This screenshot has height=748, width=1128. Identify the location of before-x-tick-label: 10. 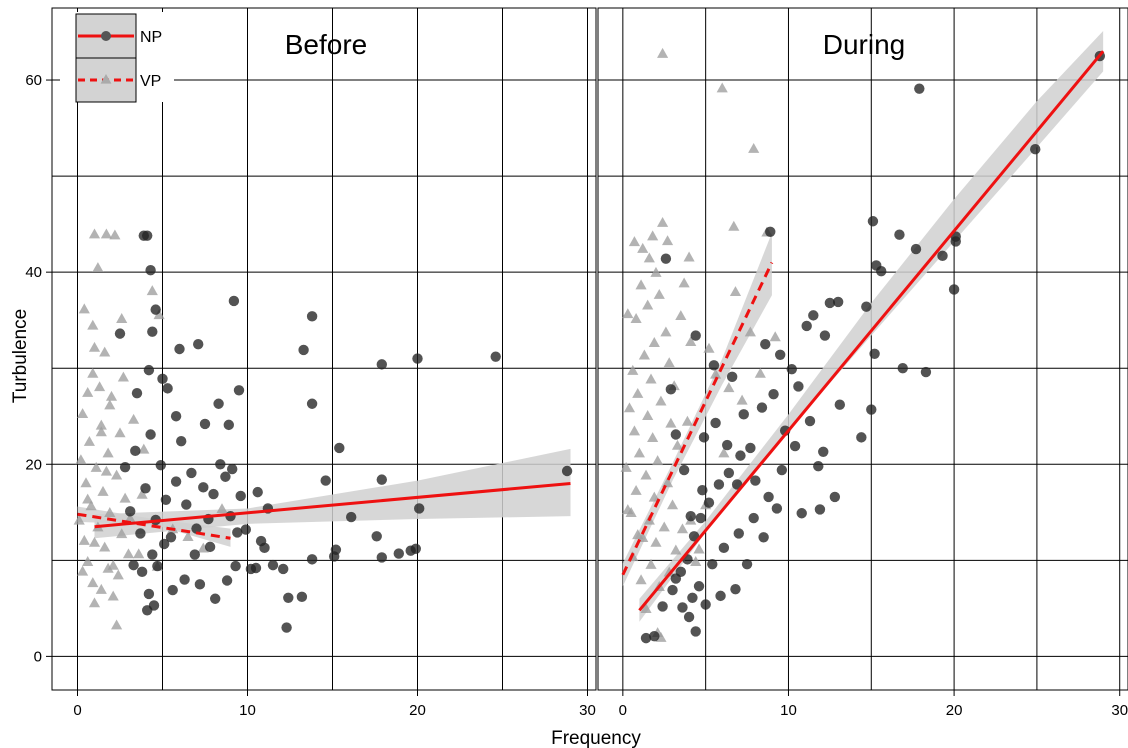
(247, 710).